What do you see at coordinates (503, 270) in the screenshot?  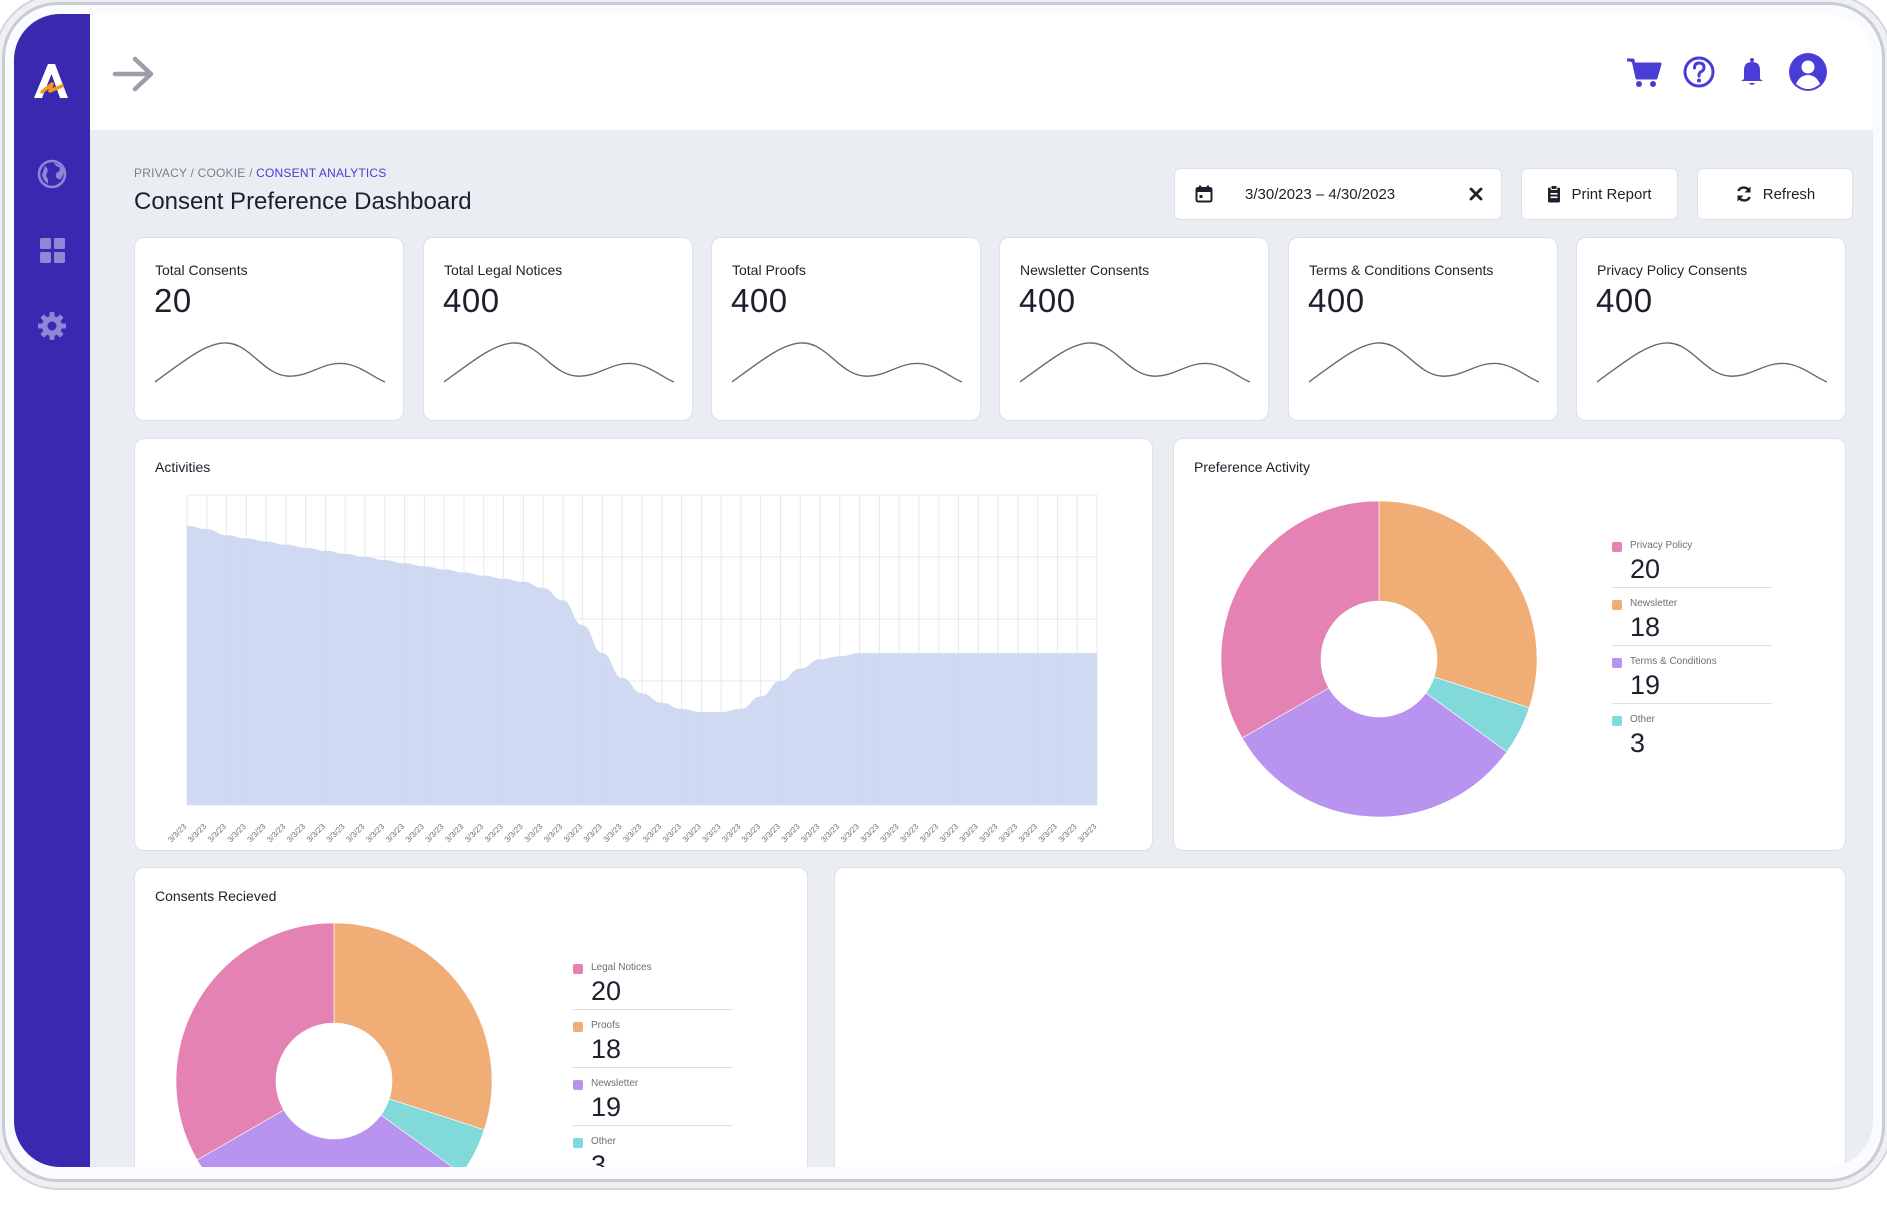 I see `stat-label: Total Legal Notices` at bounding box center [503, 270].